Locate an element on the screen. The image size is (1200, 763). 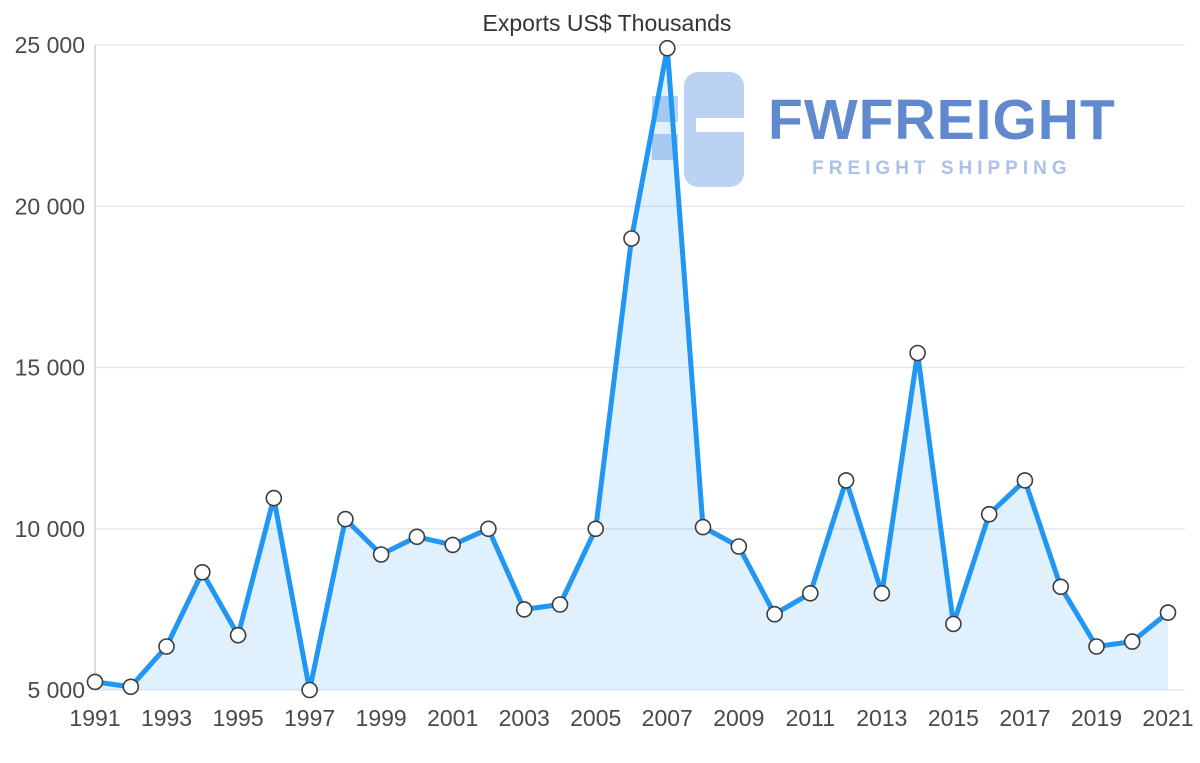
x-axis-tick-label: 2007 is located at coordinates (667, 718).